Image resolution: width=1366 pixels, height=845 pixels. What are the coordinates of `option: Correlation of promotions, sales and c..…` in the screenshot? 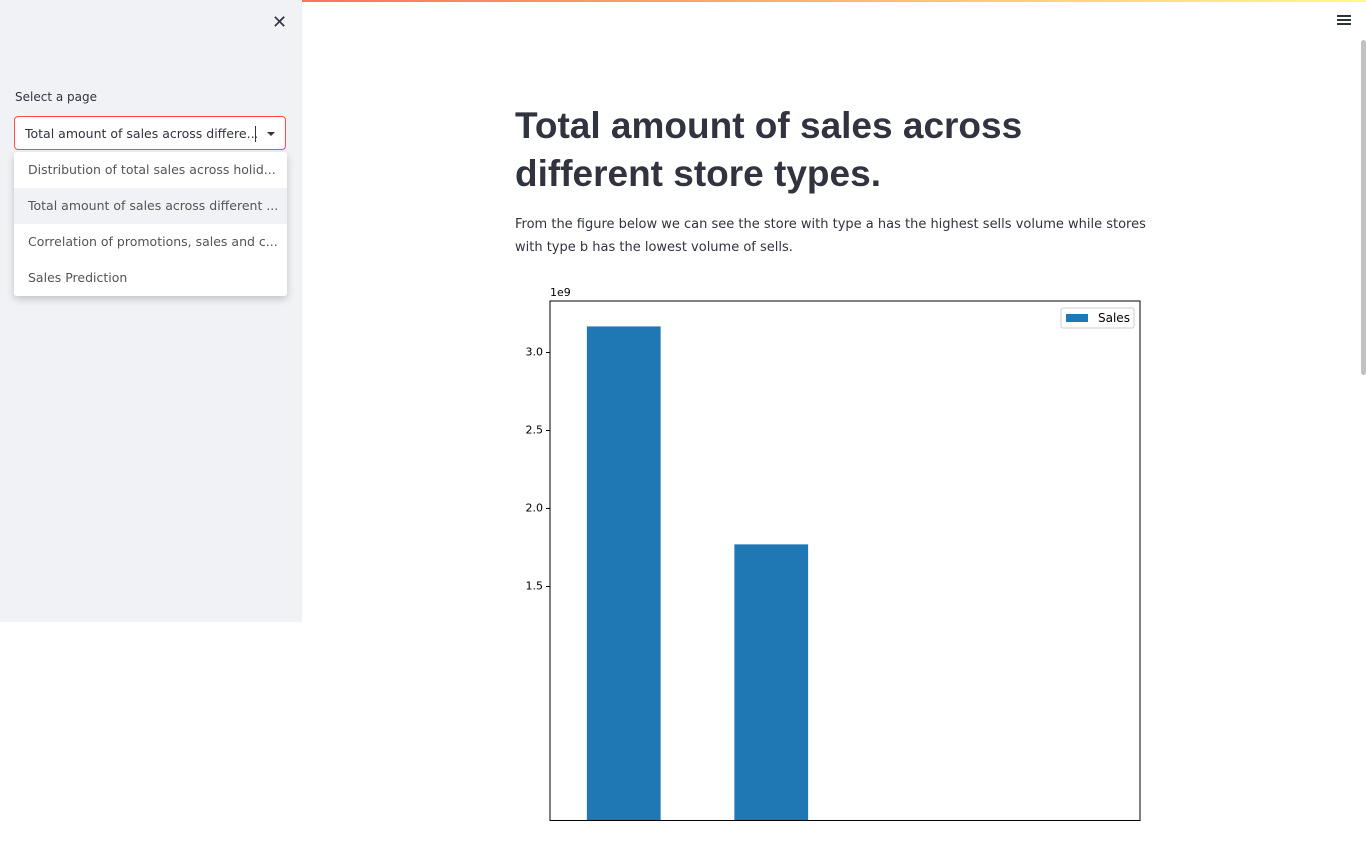 It's located at (153, 241).